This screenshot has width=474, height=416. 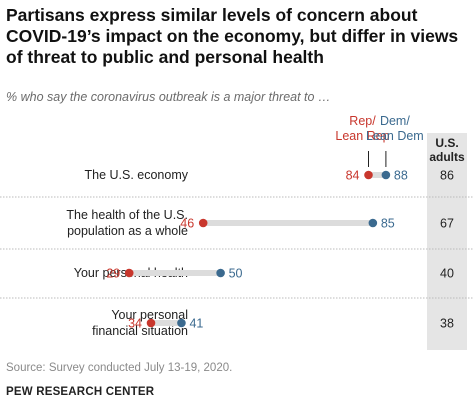 I want to click on category-label: The U.S. economy, so click(x=136, y=175).